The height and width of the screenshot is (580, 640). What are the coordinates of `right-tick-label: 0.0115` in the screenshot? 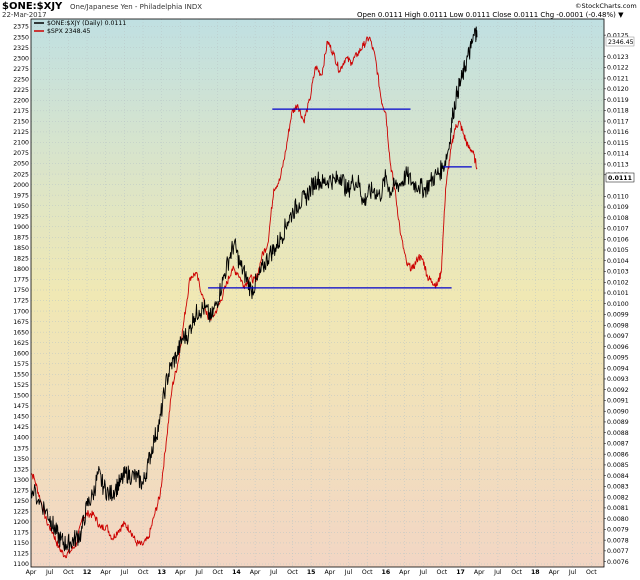 It's located at (618, 143).